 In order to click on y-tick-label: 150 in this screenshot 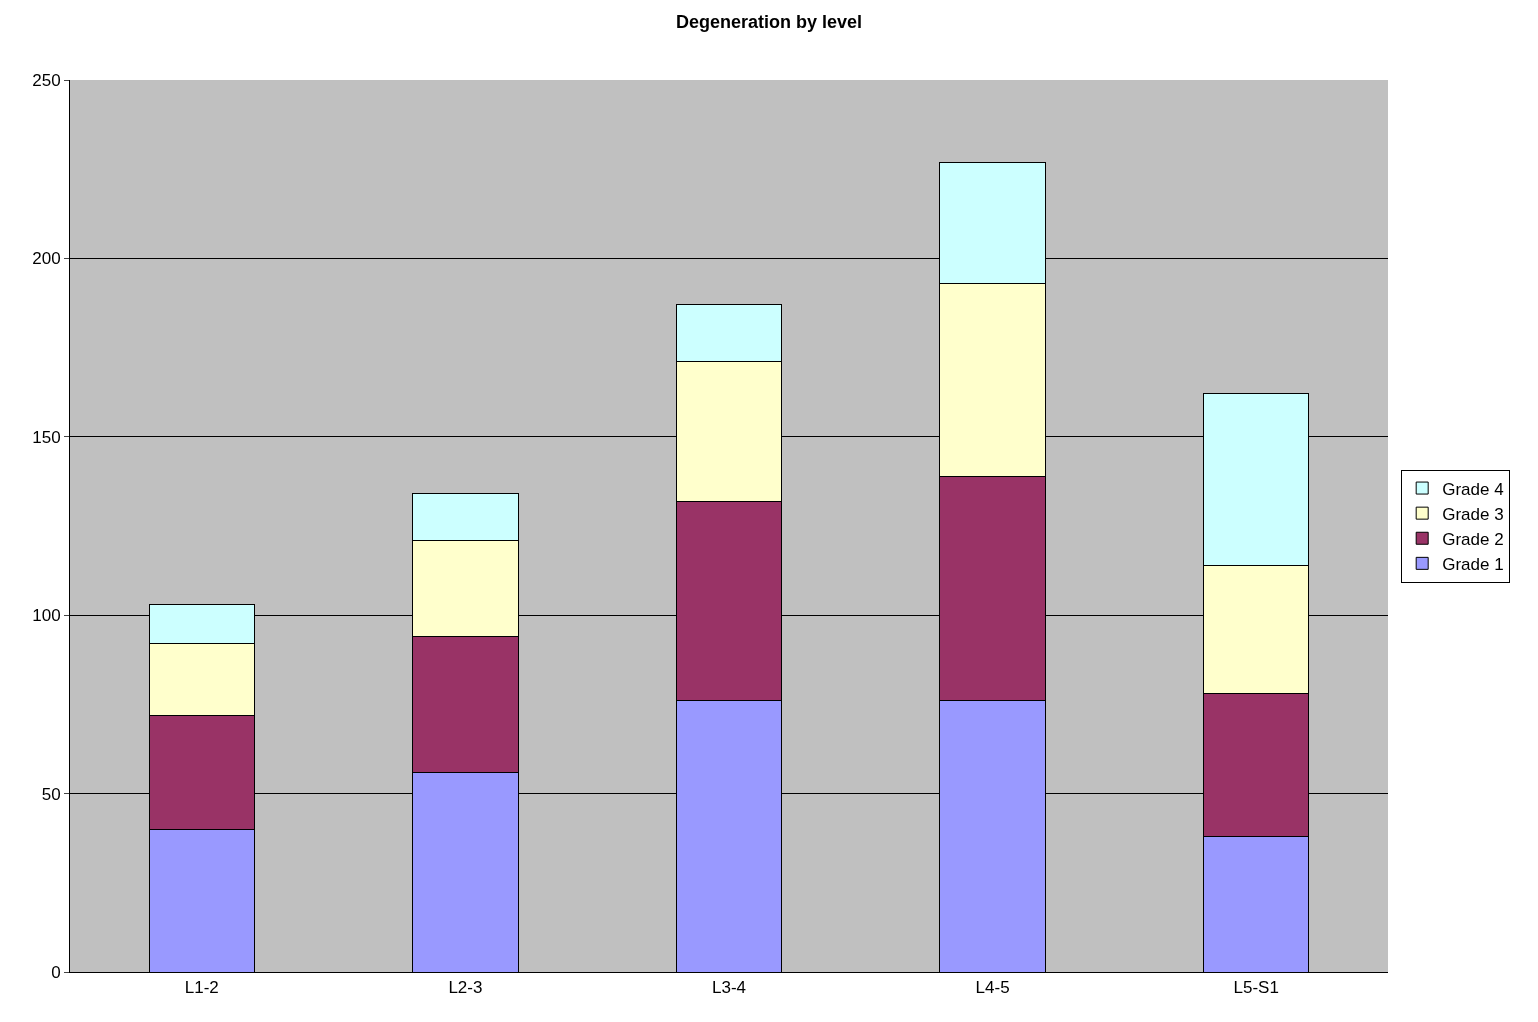, I will do `click(46, 437)`.